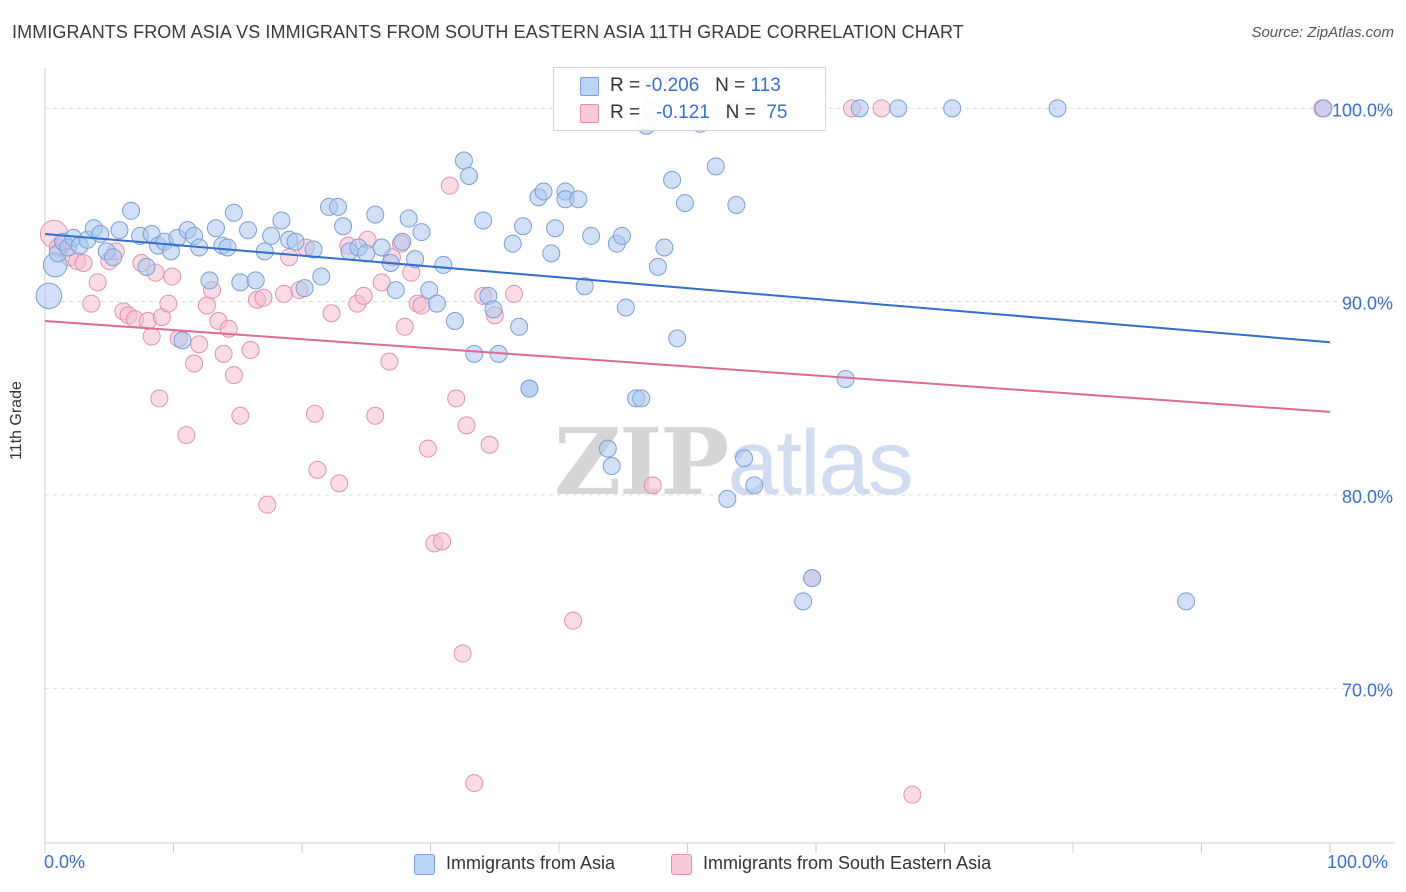 Image resolution: width=1406 pixels, height=892 pixels. Describe the element at coordinates (531, 863) in the screenshot. I see `legend-label-asia: Immigrants from Asia` at that location.